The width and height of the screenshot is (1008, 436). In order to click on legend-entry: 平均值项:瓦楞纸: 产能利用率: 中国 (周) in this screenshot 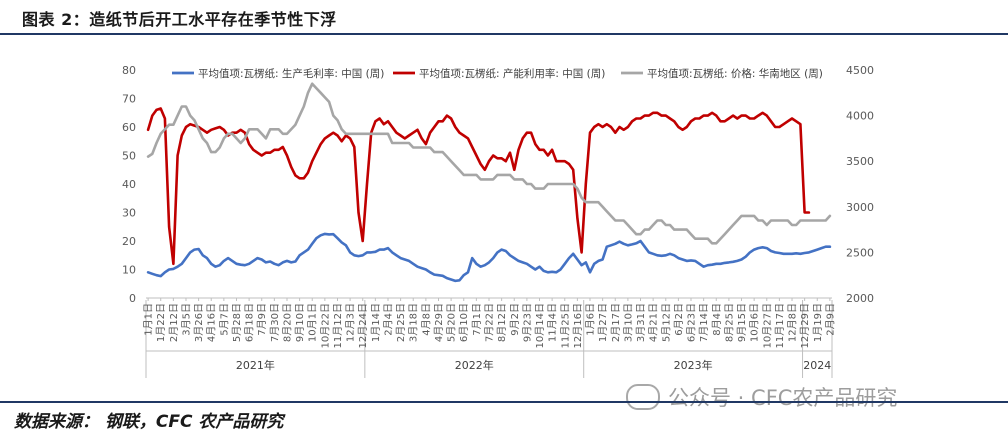, I will do `click(512, 73)`.